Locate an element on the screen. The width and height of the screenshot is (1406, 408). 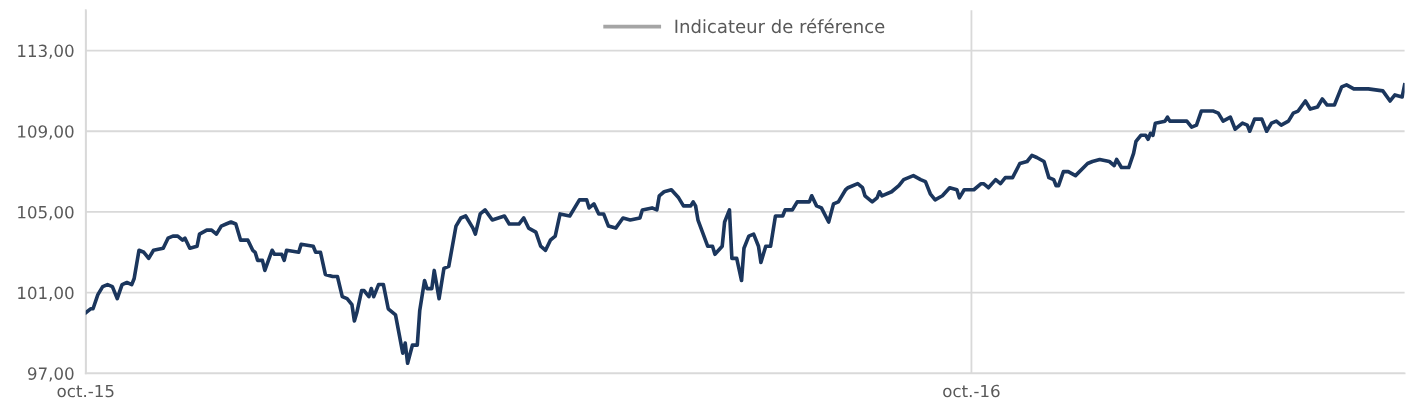
y-tick-label: 113,00 is located at coordinates (46, 51).